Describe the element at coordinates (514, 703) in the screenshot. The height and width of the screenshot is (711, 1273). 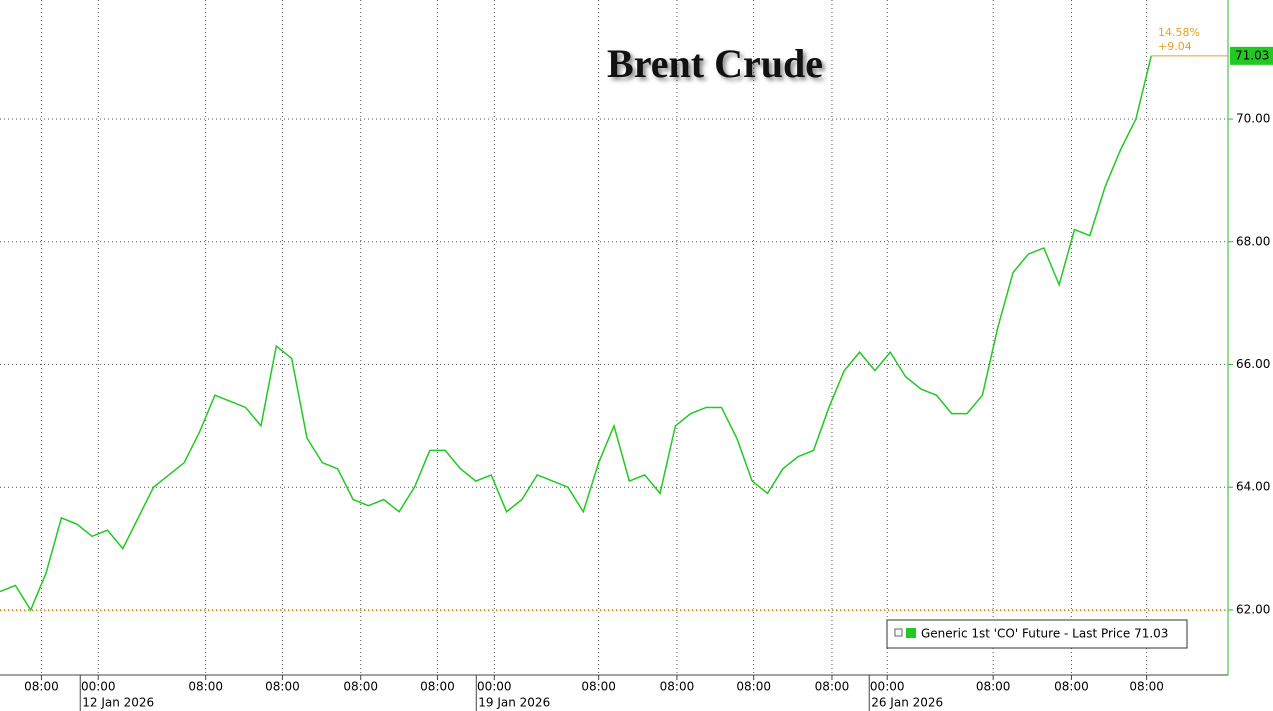
I see `date-label: 19 Jan 2026` at that location.